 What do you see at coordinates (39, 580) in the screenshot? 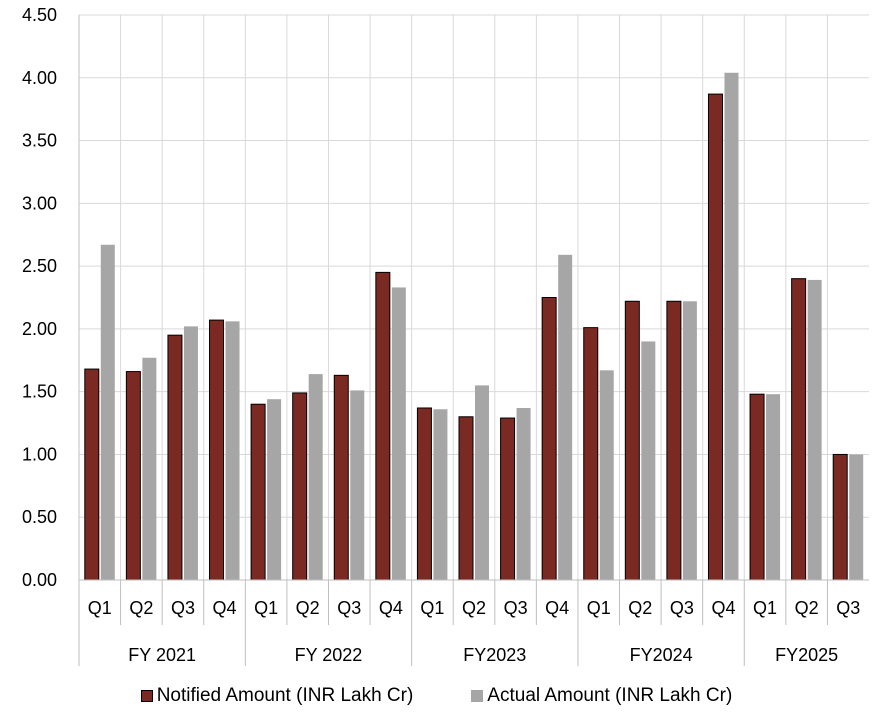
I see `y-tick-label: 0.00` at bounding box center [39, 580].